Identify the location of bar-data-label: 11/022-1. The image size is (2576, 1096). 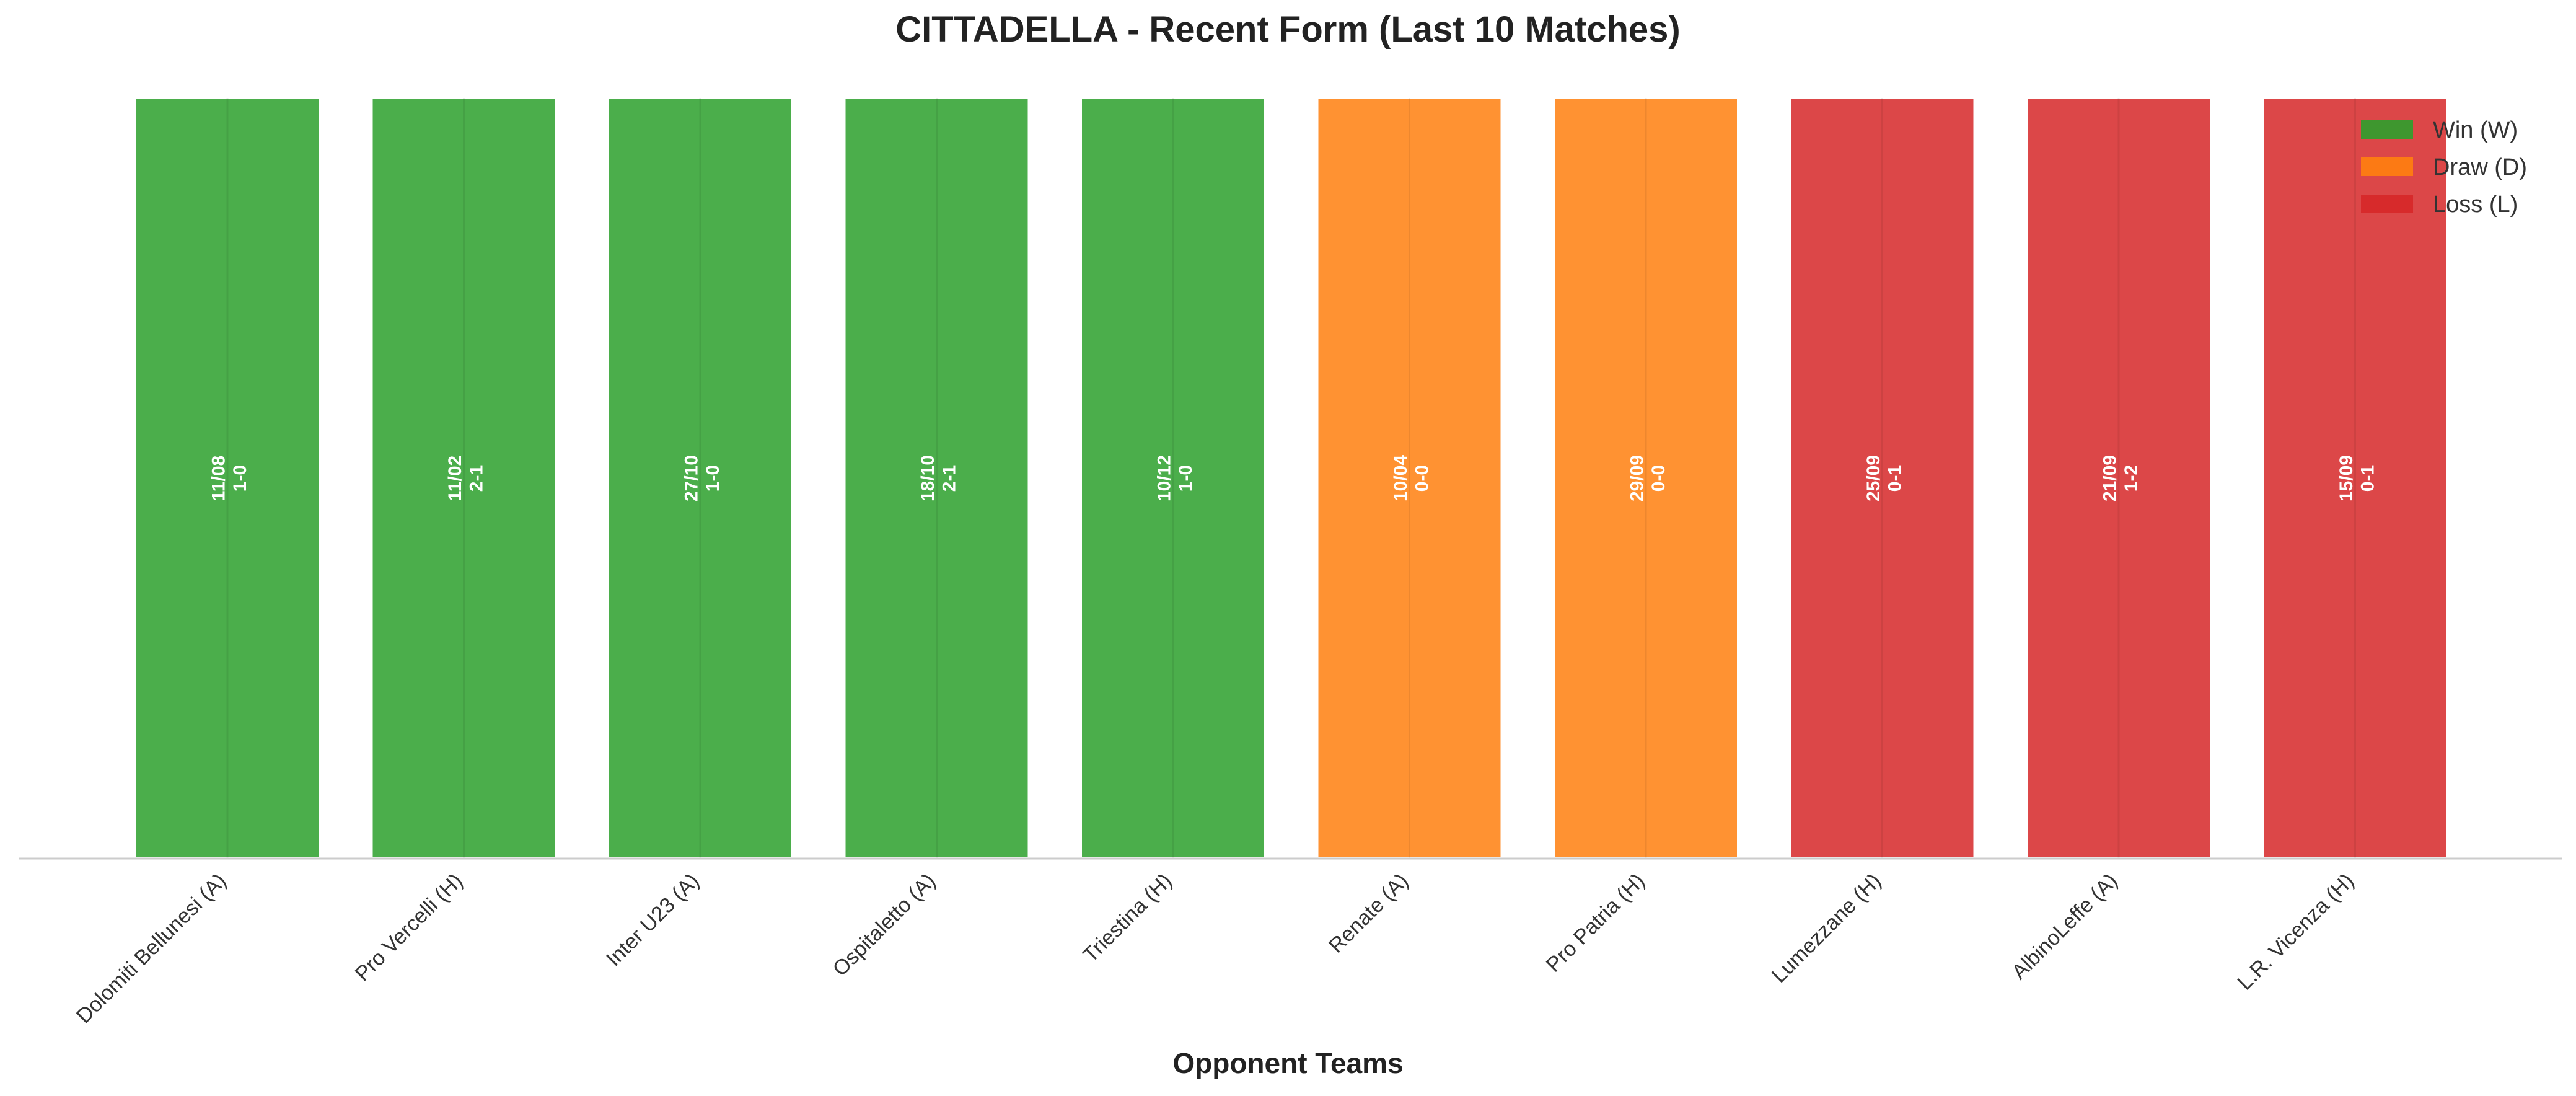
(466, 478).